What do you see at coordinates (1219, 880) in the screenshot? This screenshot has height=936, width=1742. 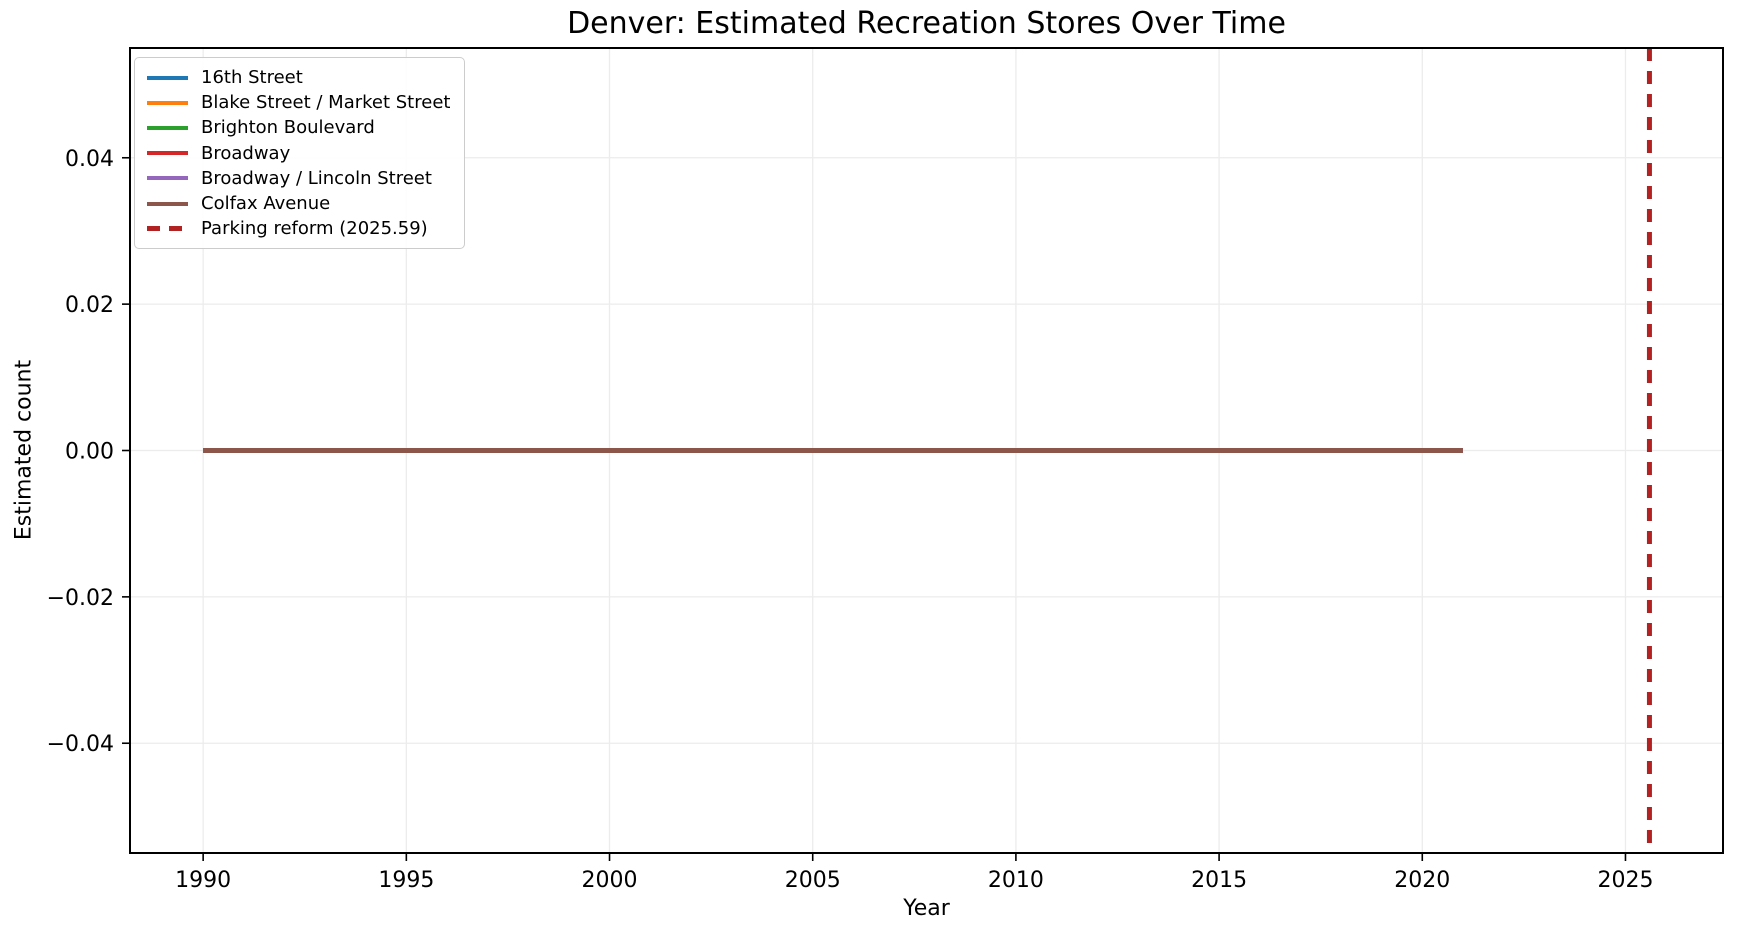 I see `x-tick-label: 2015` at bounding box center [1219, 880].